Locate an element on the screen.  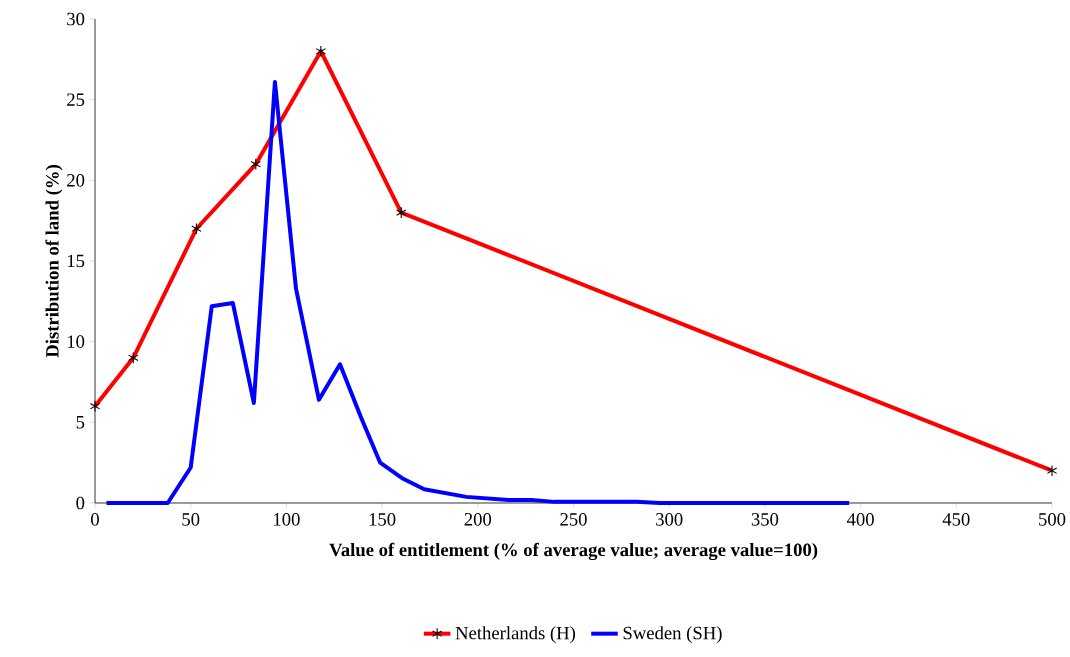
x-axis-title: Value of entitlement (% of average value; average value=100) is located at coordinates (573, 551).